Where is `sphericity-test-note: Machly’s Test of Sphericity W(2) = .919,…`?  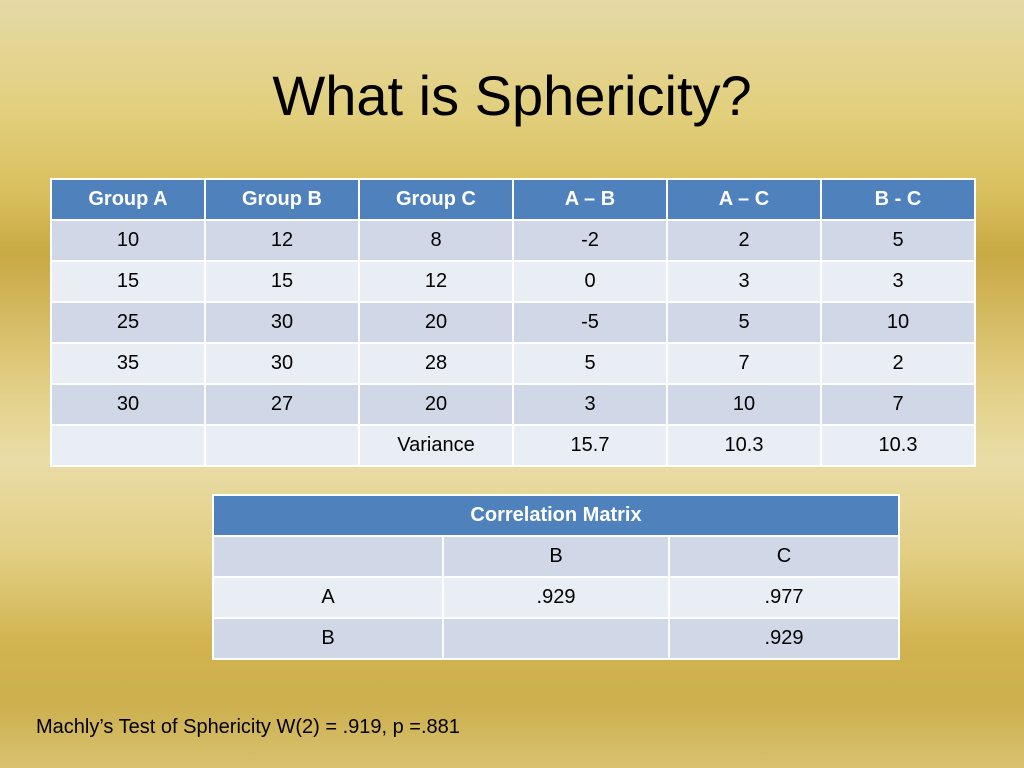
sphericity-test-note: Machly’s Test of Sphericity W(2) = .919,… is located at coordinates (248, 727).